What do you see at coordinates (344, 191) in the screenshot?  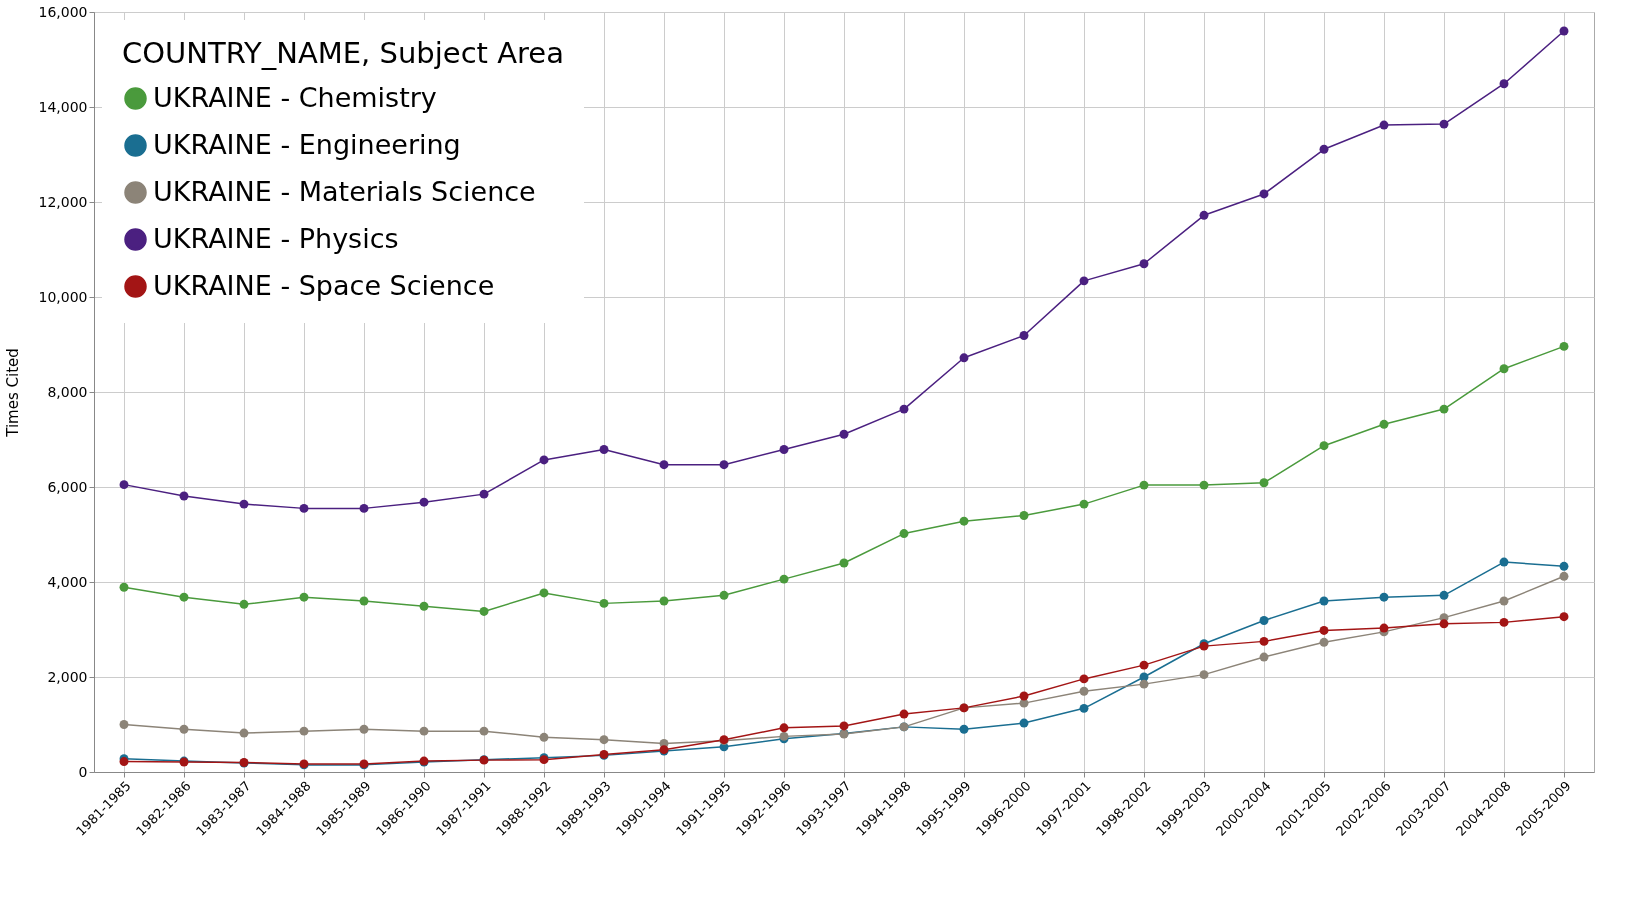 I see `legend-label: UKRAINE - Materials Science` at bounding box center [344, 191].